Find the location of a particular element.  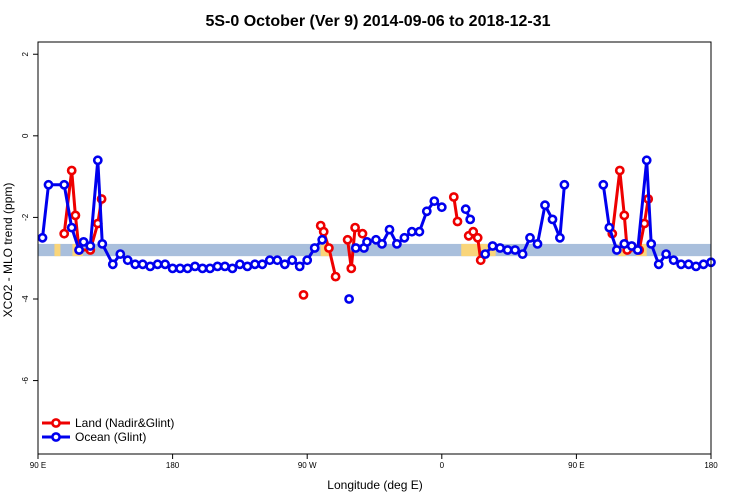

y-axis: 2 0 -2 -4 -6 is located at coordinates (29, 217).